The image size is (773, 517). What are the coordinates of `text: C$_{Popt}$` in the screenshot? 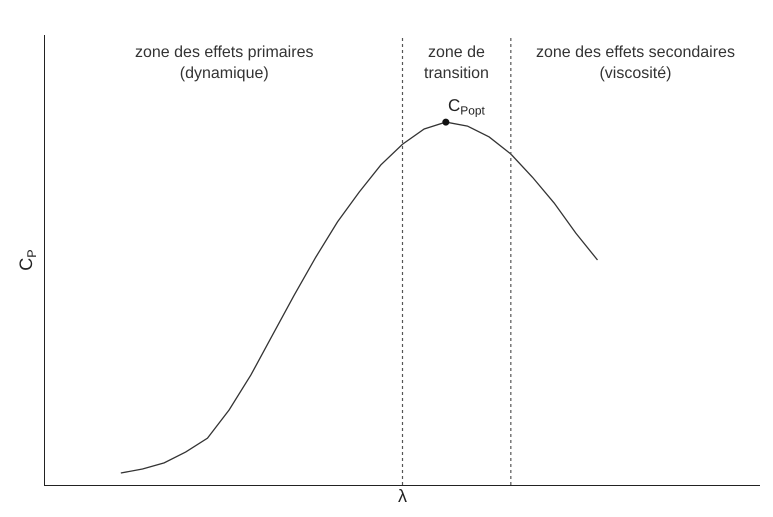 It's located at (467, 107).